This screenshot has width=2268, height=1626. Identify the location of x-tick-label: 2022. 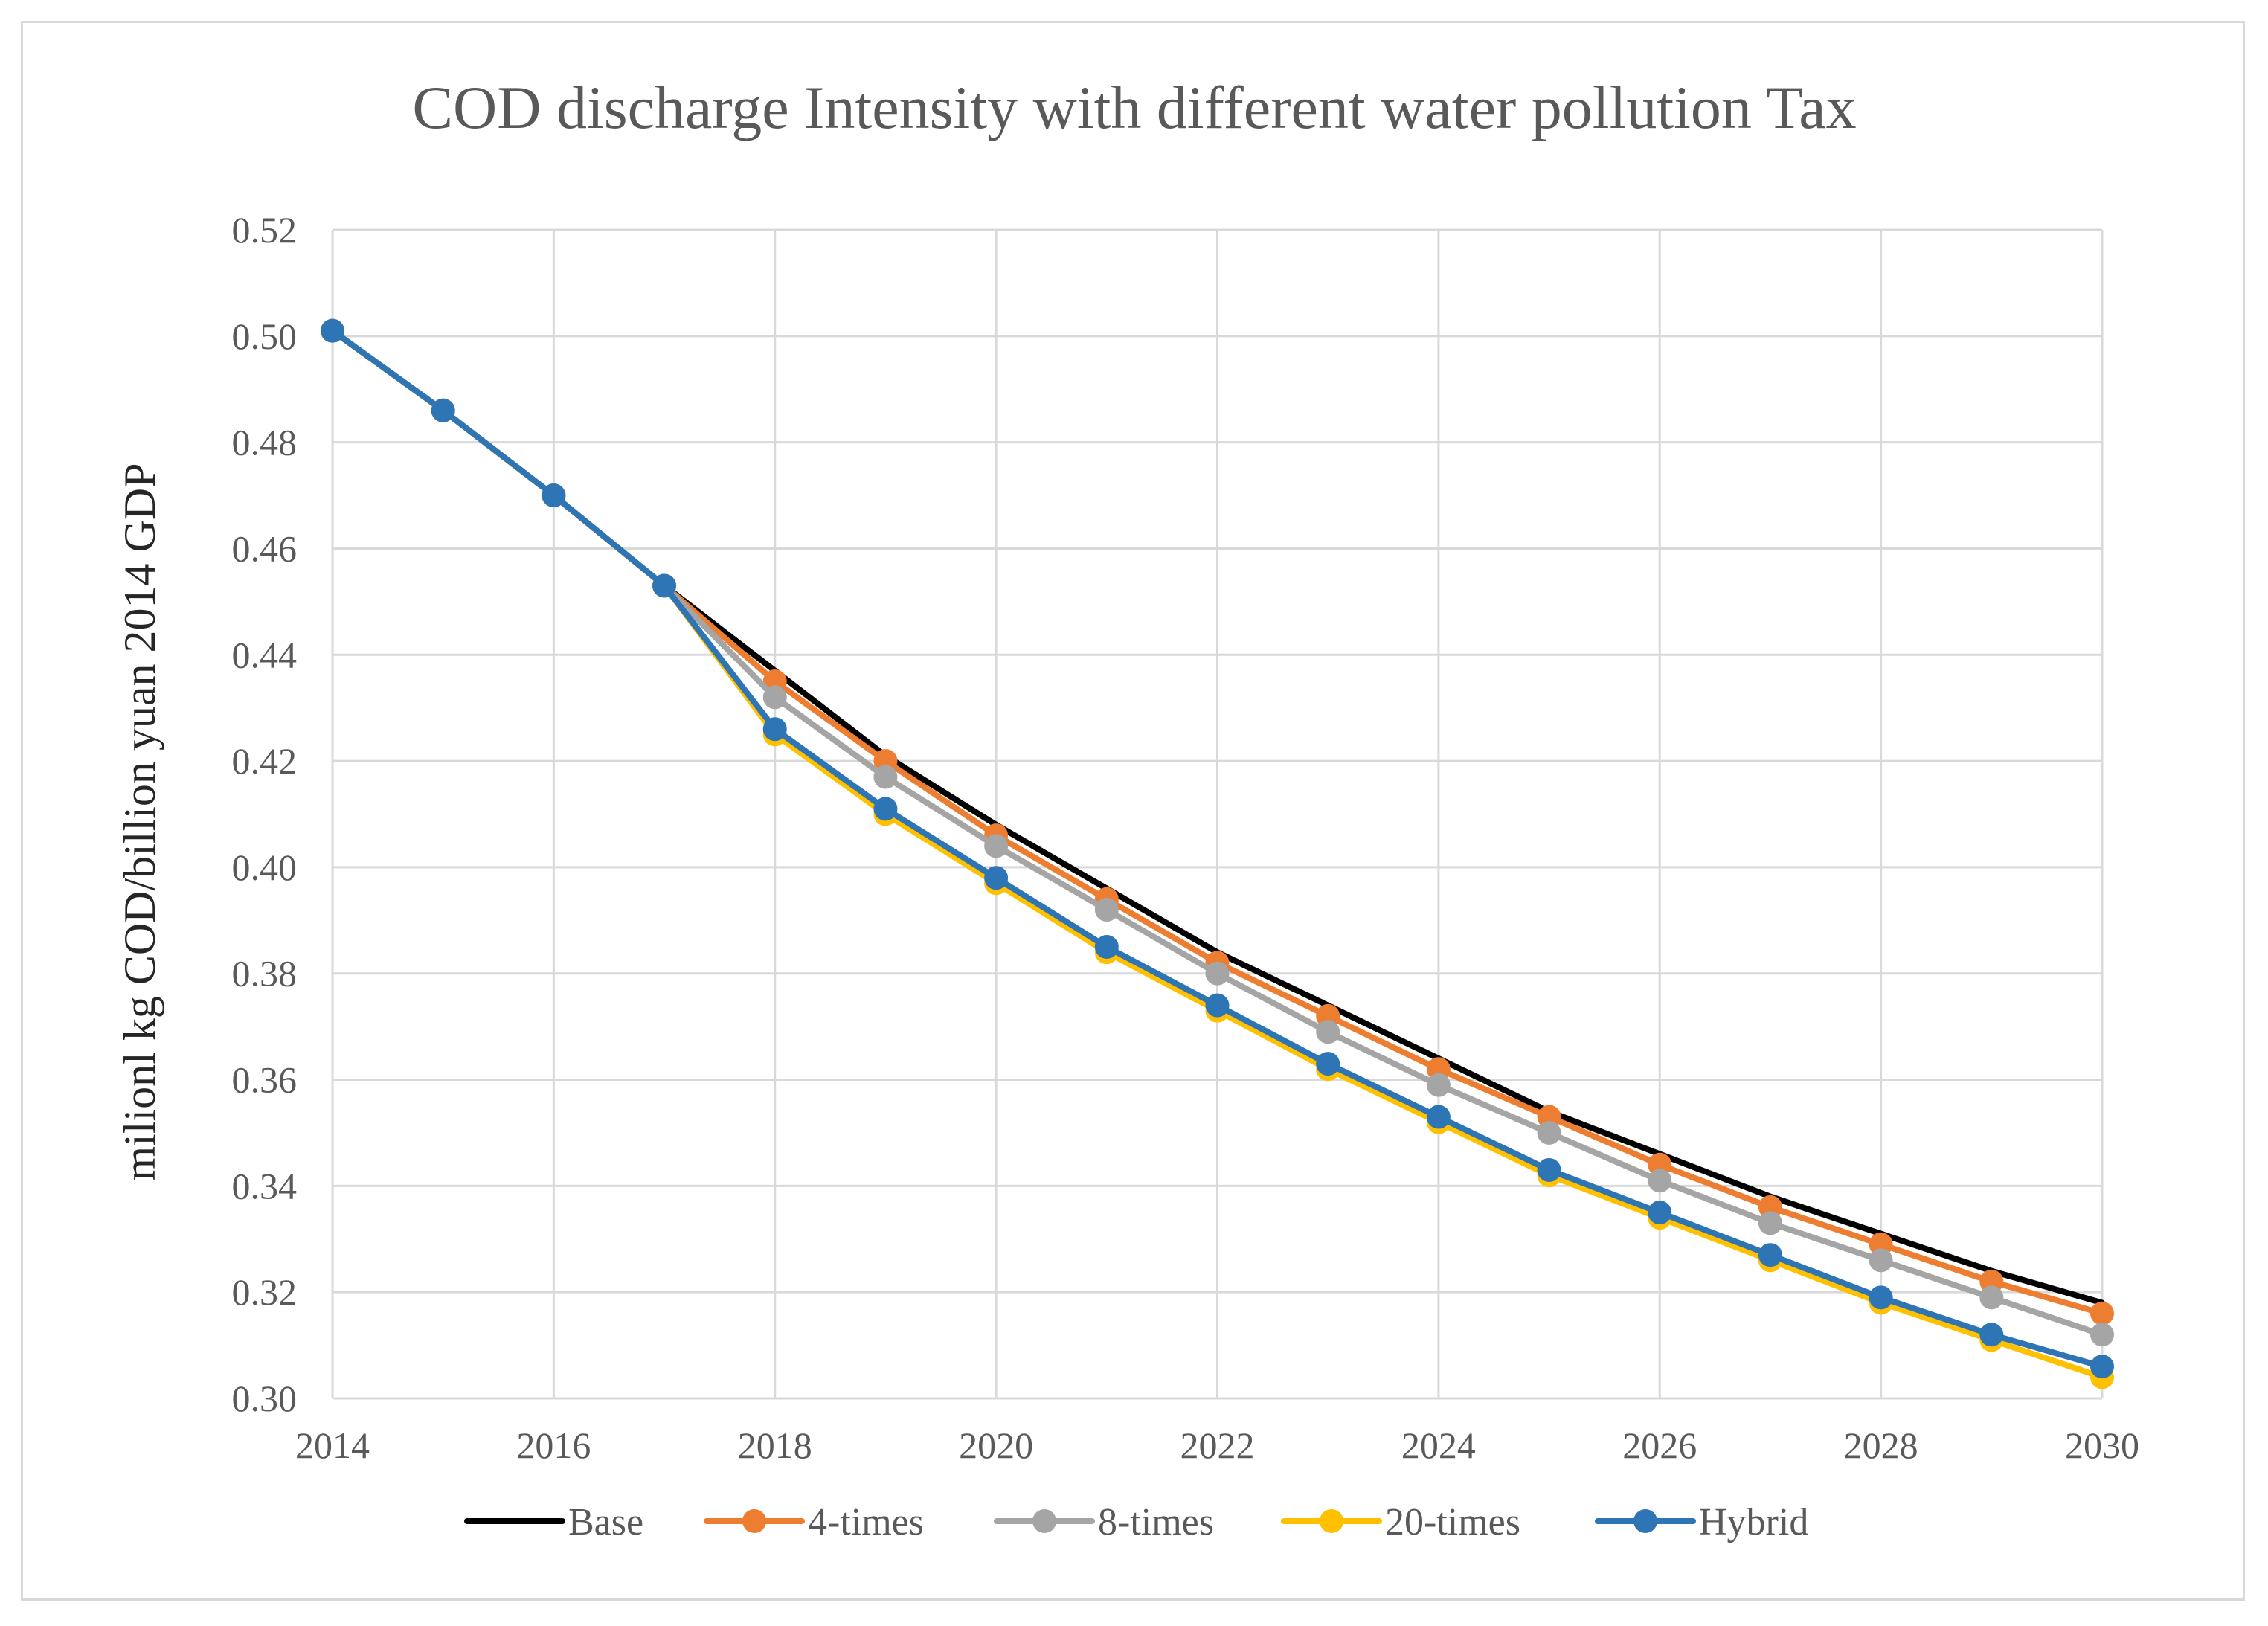
(1217, 1445).